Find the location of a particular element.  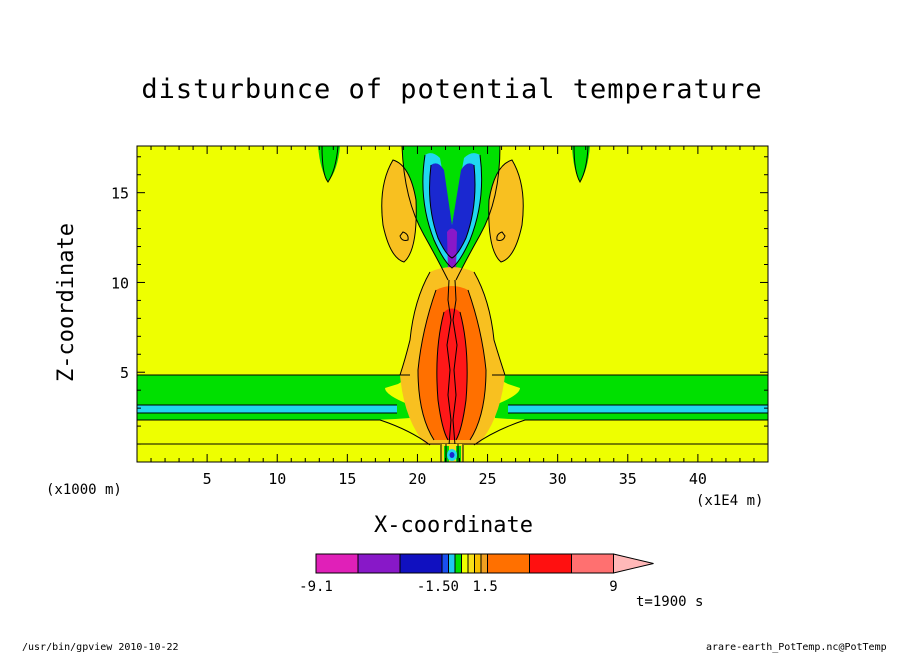

contour-red-column is located at coordinates (452, 374).